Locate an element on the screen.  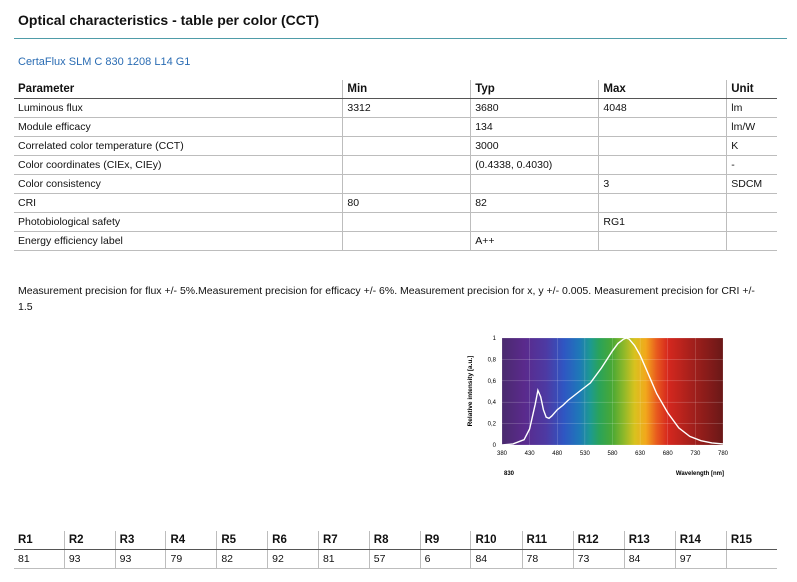
table-row: CRI 80 82 is located at coordinates (395, 203).